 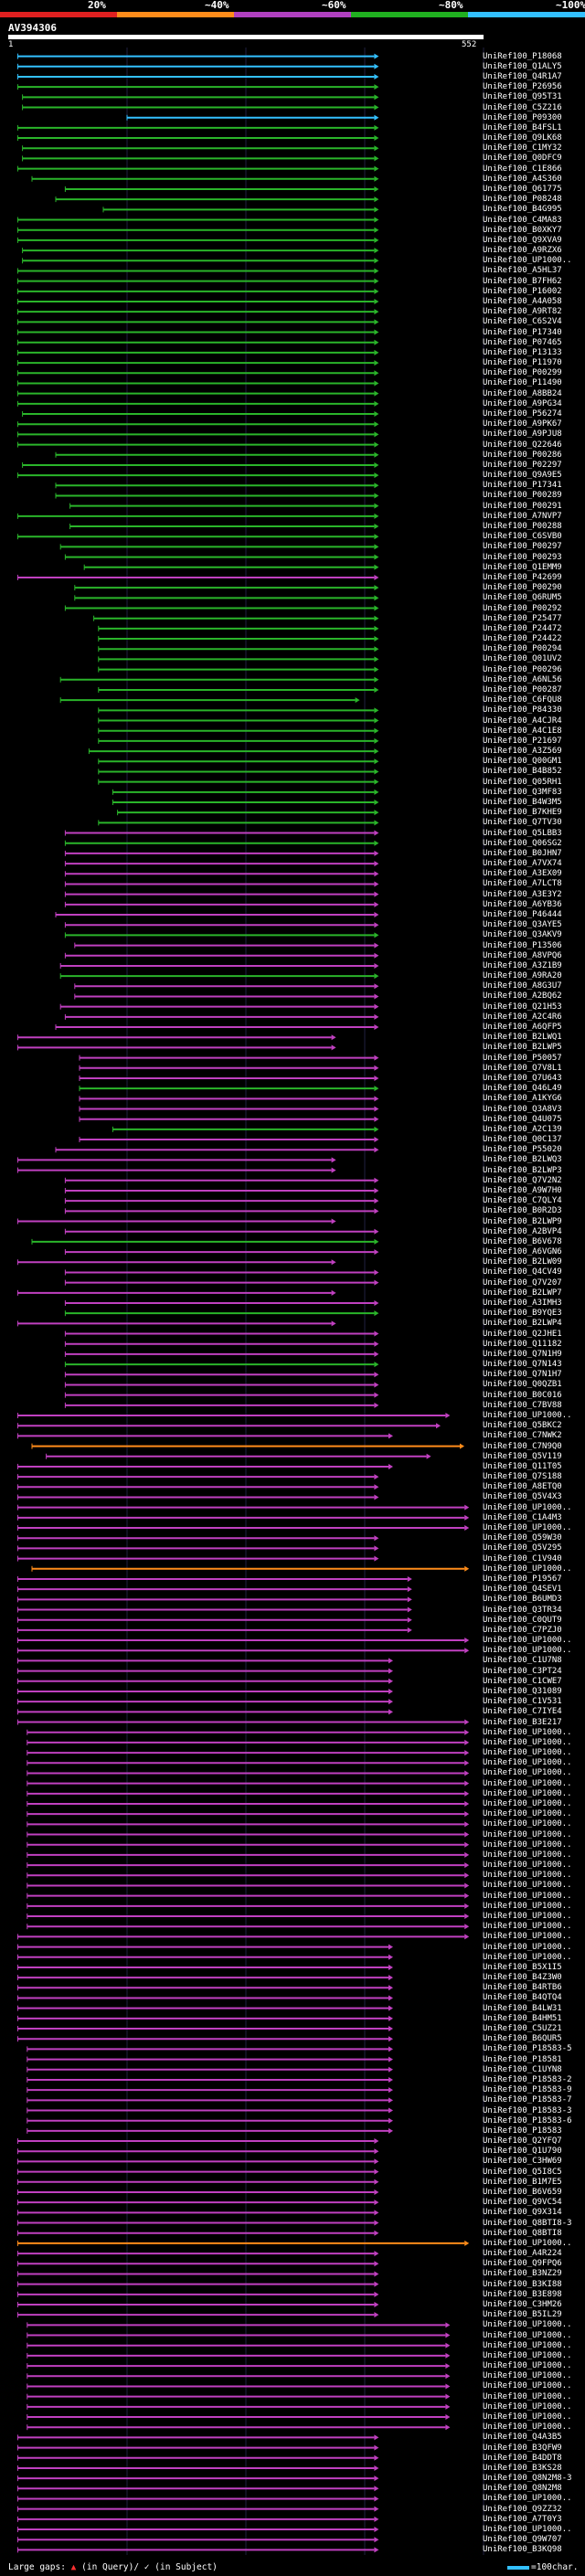 What do you see at coordinates (528, 2100) in the screenshot?
I see `hit-label: UniRef100_P18583-7` at bounding box center [528, 2100].